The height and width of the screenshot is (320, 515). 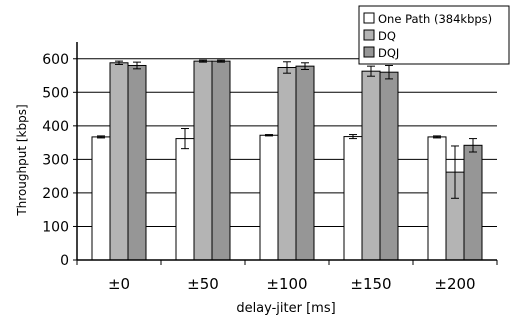 What do you see at coordinates (388, 53) in the screenshot?
I see `legend-label-2: DQJ` at bounding box center [388, 53].